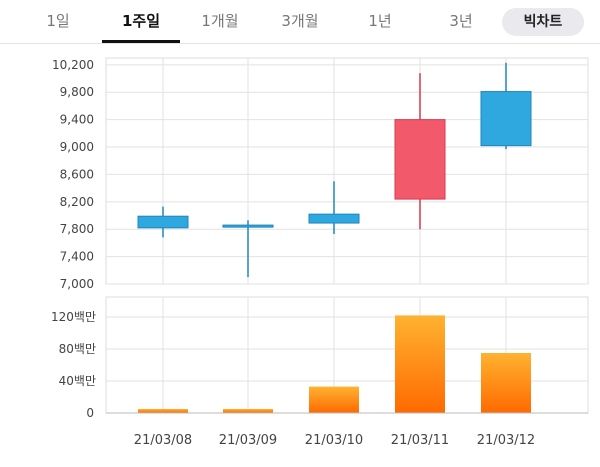 This screenshot has height=467, width=600. What do you see at coordinates (90, 413) in the screenshot?
I see `volume-tick-label: 0` at bounding box center [90, 413].